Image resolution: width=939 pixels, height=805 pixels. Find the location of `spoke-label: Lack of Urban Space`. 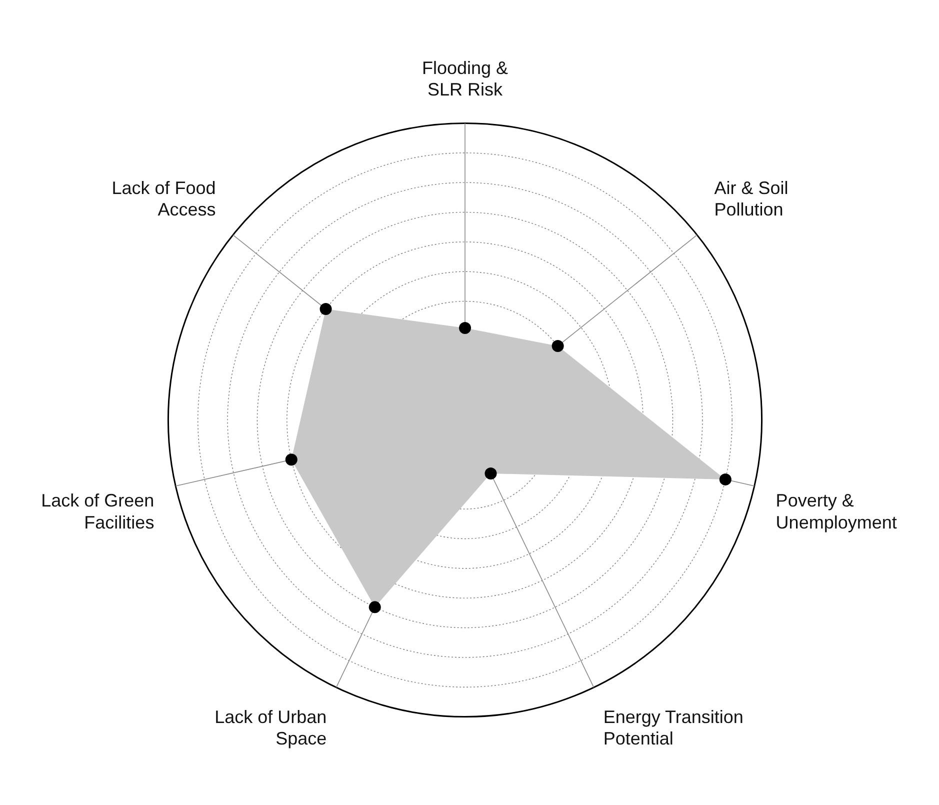

spoke-label: Lack of Urban Space is located at coordinates (270, 728).